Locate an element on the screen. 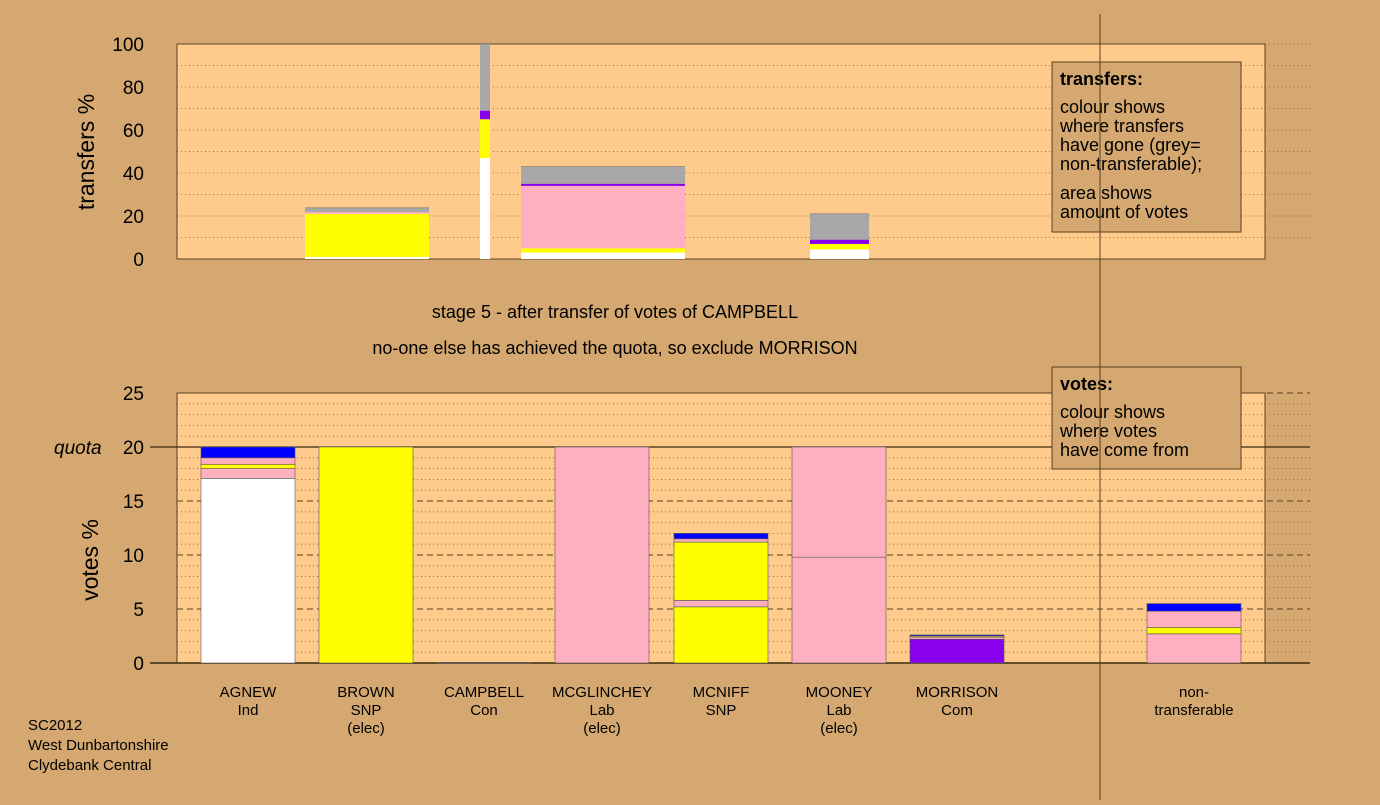  vote-segment-mcniff-con is located at coordinates (721, 536).